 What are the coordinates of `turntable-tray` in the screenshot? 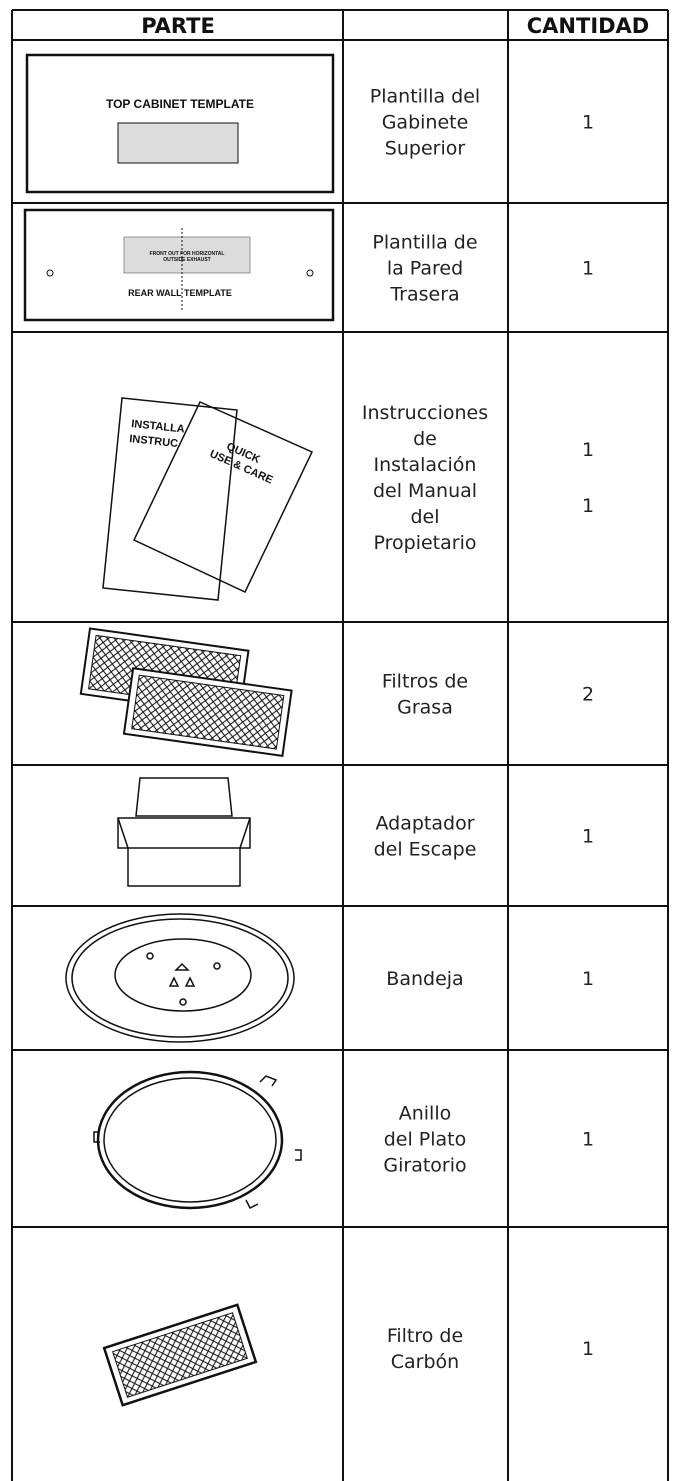 It's located at (180, 978).